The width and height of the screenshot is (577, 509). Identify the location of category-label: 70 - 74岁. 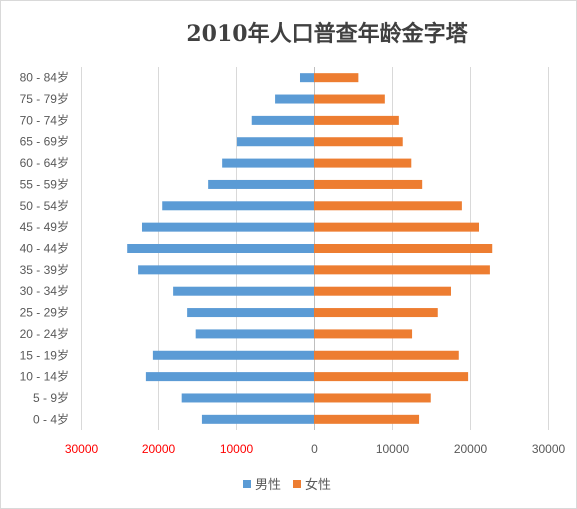
(44, 119).